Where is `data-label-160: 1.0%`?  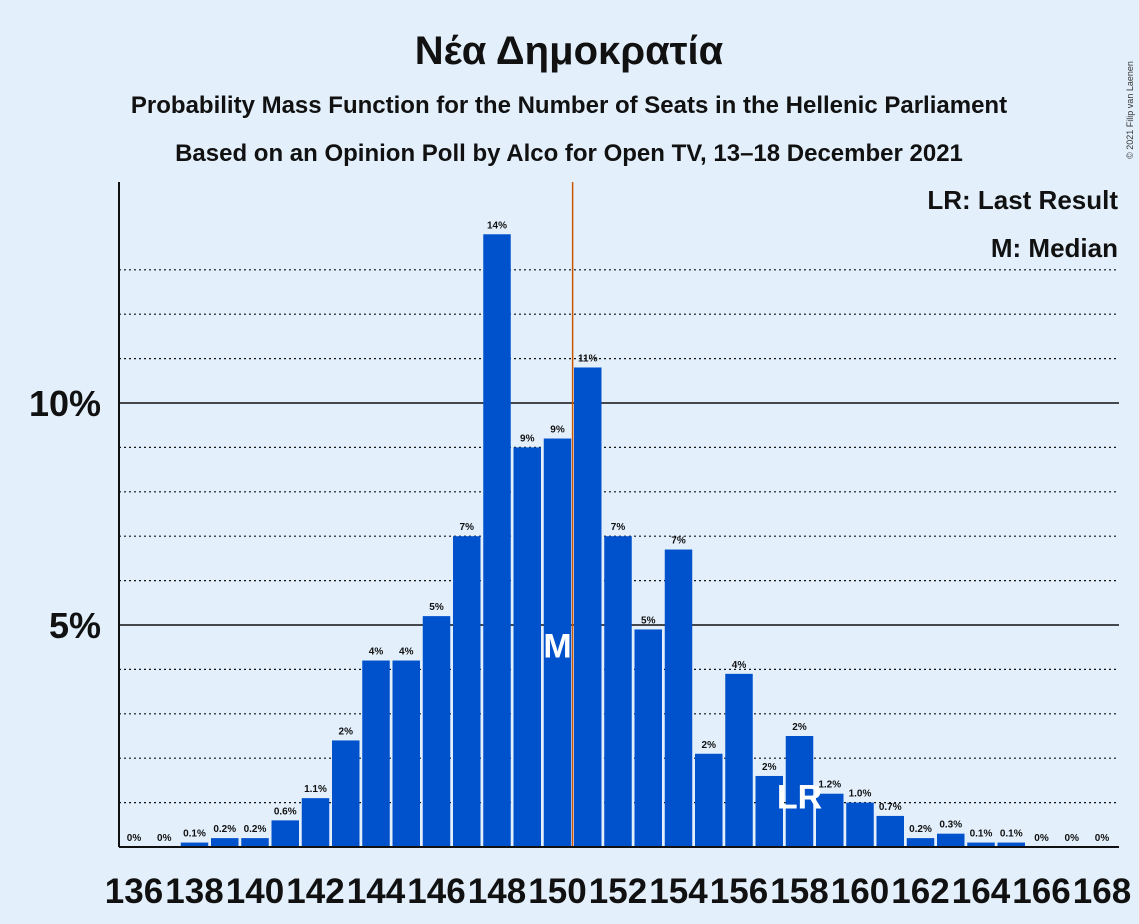
data-label-160: 1.0% is located at coordinates (860, 794).